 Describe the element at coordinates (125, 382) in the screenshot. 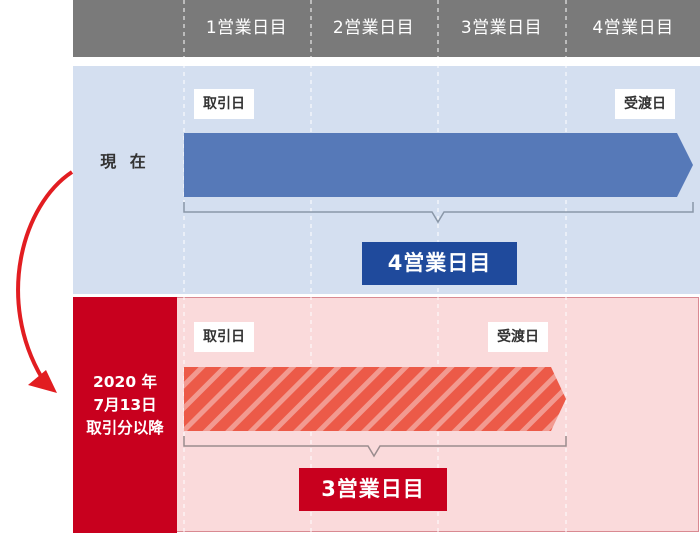

I see `new-rule-label-year: 2020 年` at that location.